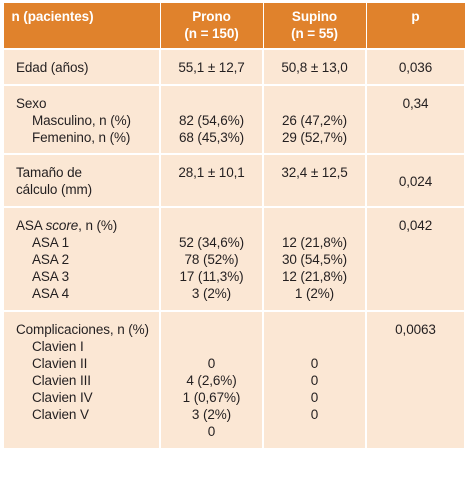  I want to click on complicaciones-prono-cell: 0 4 (2,6%) 1 (0,67%) 3 (2%) 0, so click(211, 379).